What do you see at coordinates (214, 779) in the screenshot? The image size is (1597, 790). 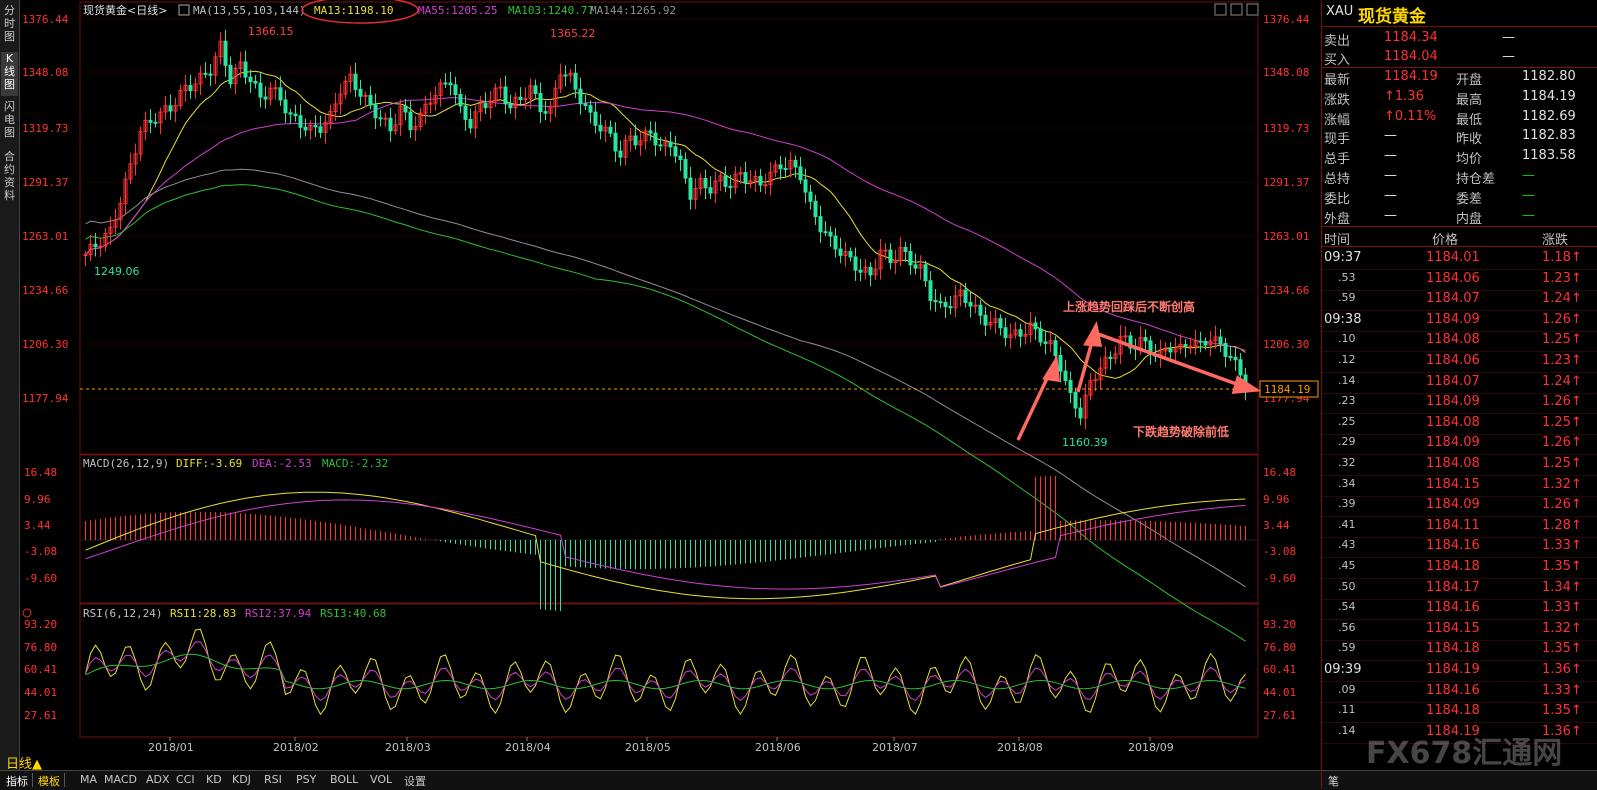 I see `tab-kd: KD` at bounding box center [214, 779].